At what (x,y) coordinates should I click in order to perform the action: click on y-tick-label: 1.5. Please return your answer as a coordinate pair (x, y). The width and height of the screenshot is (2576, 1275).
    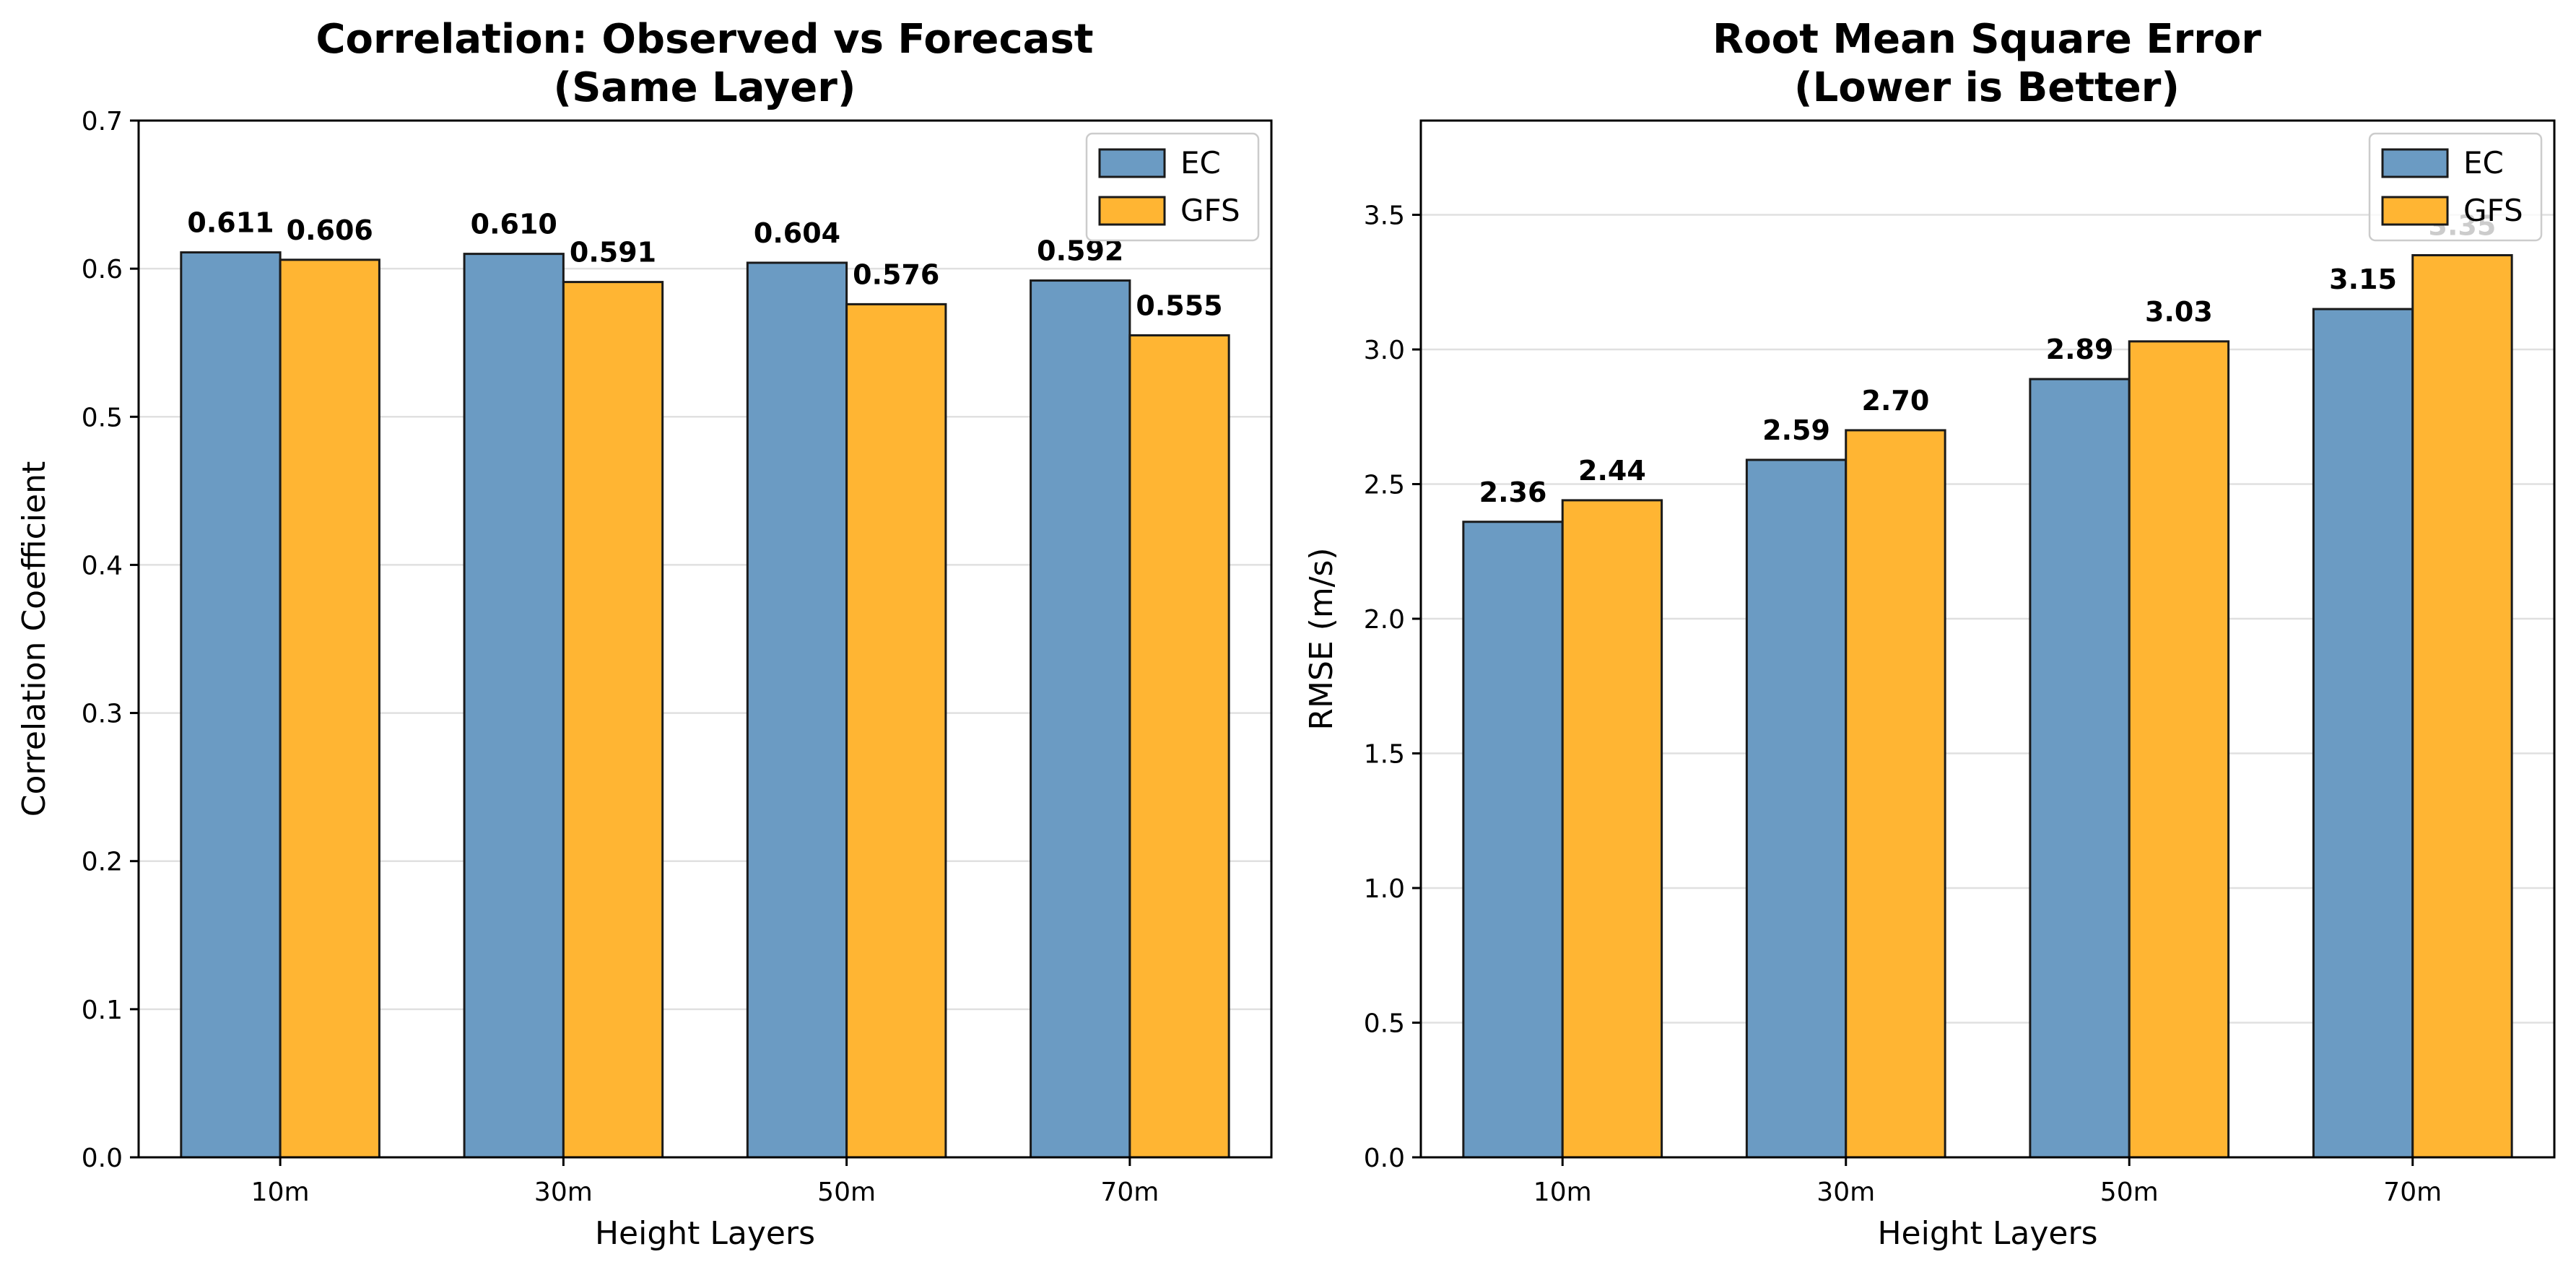
    Looking at the image, I should click on (1384, 755).